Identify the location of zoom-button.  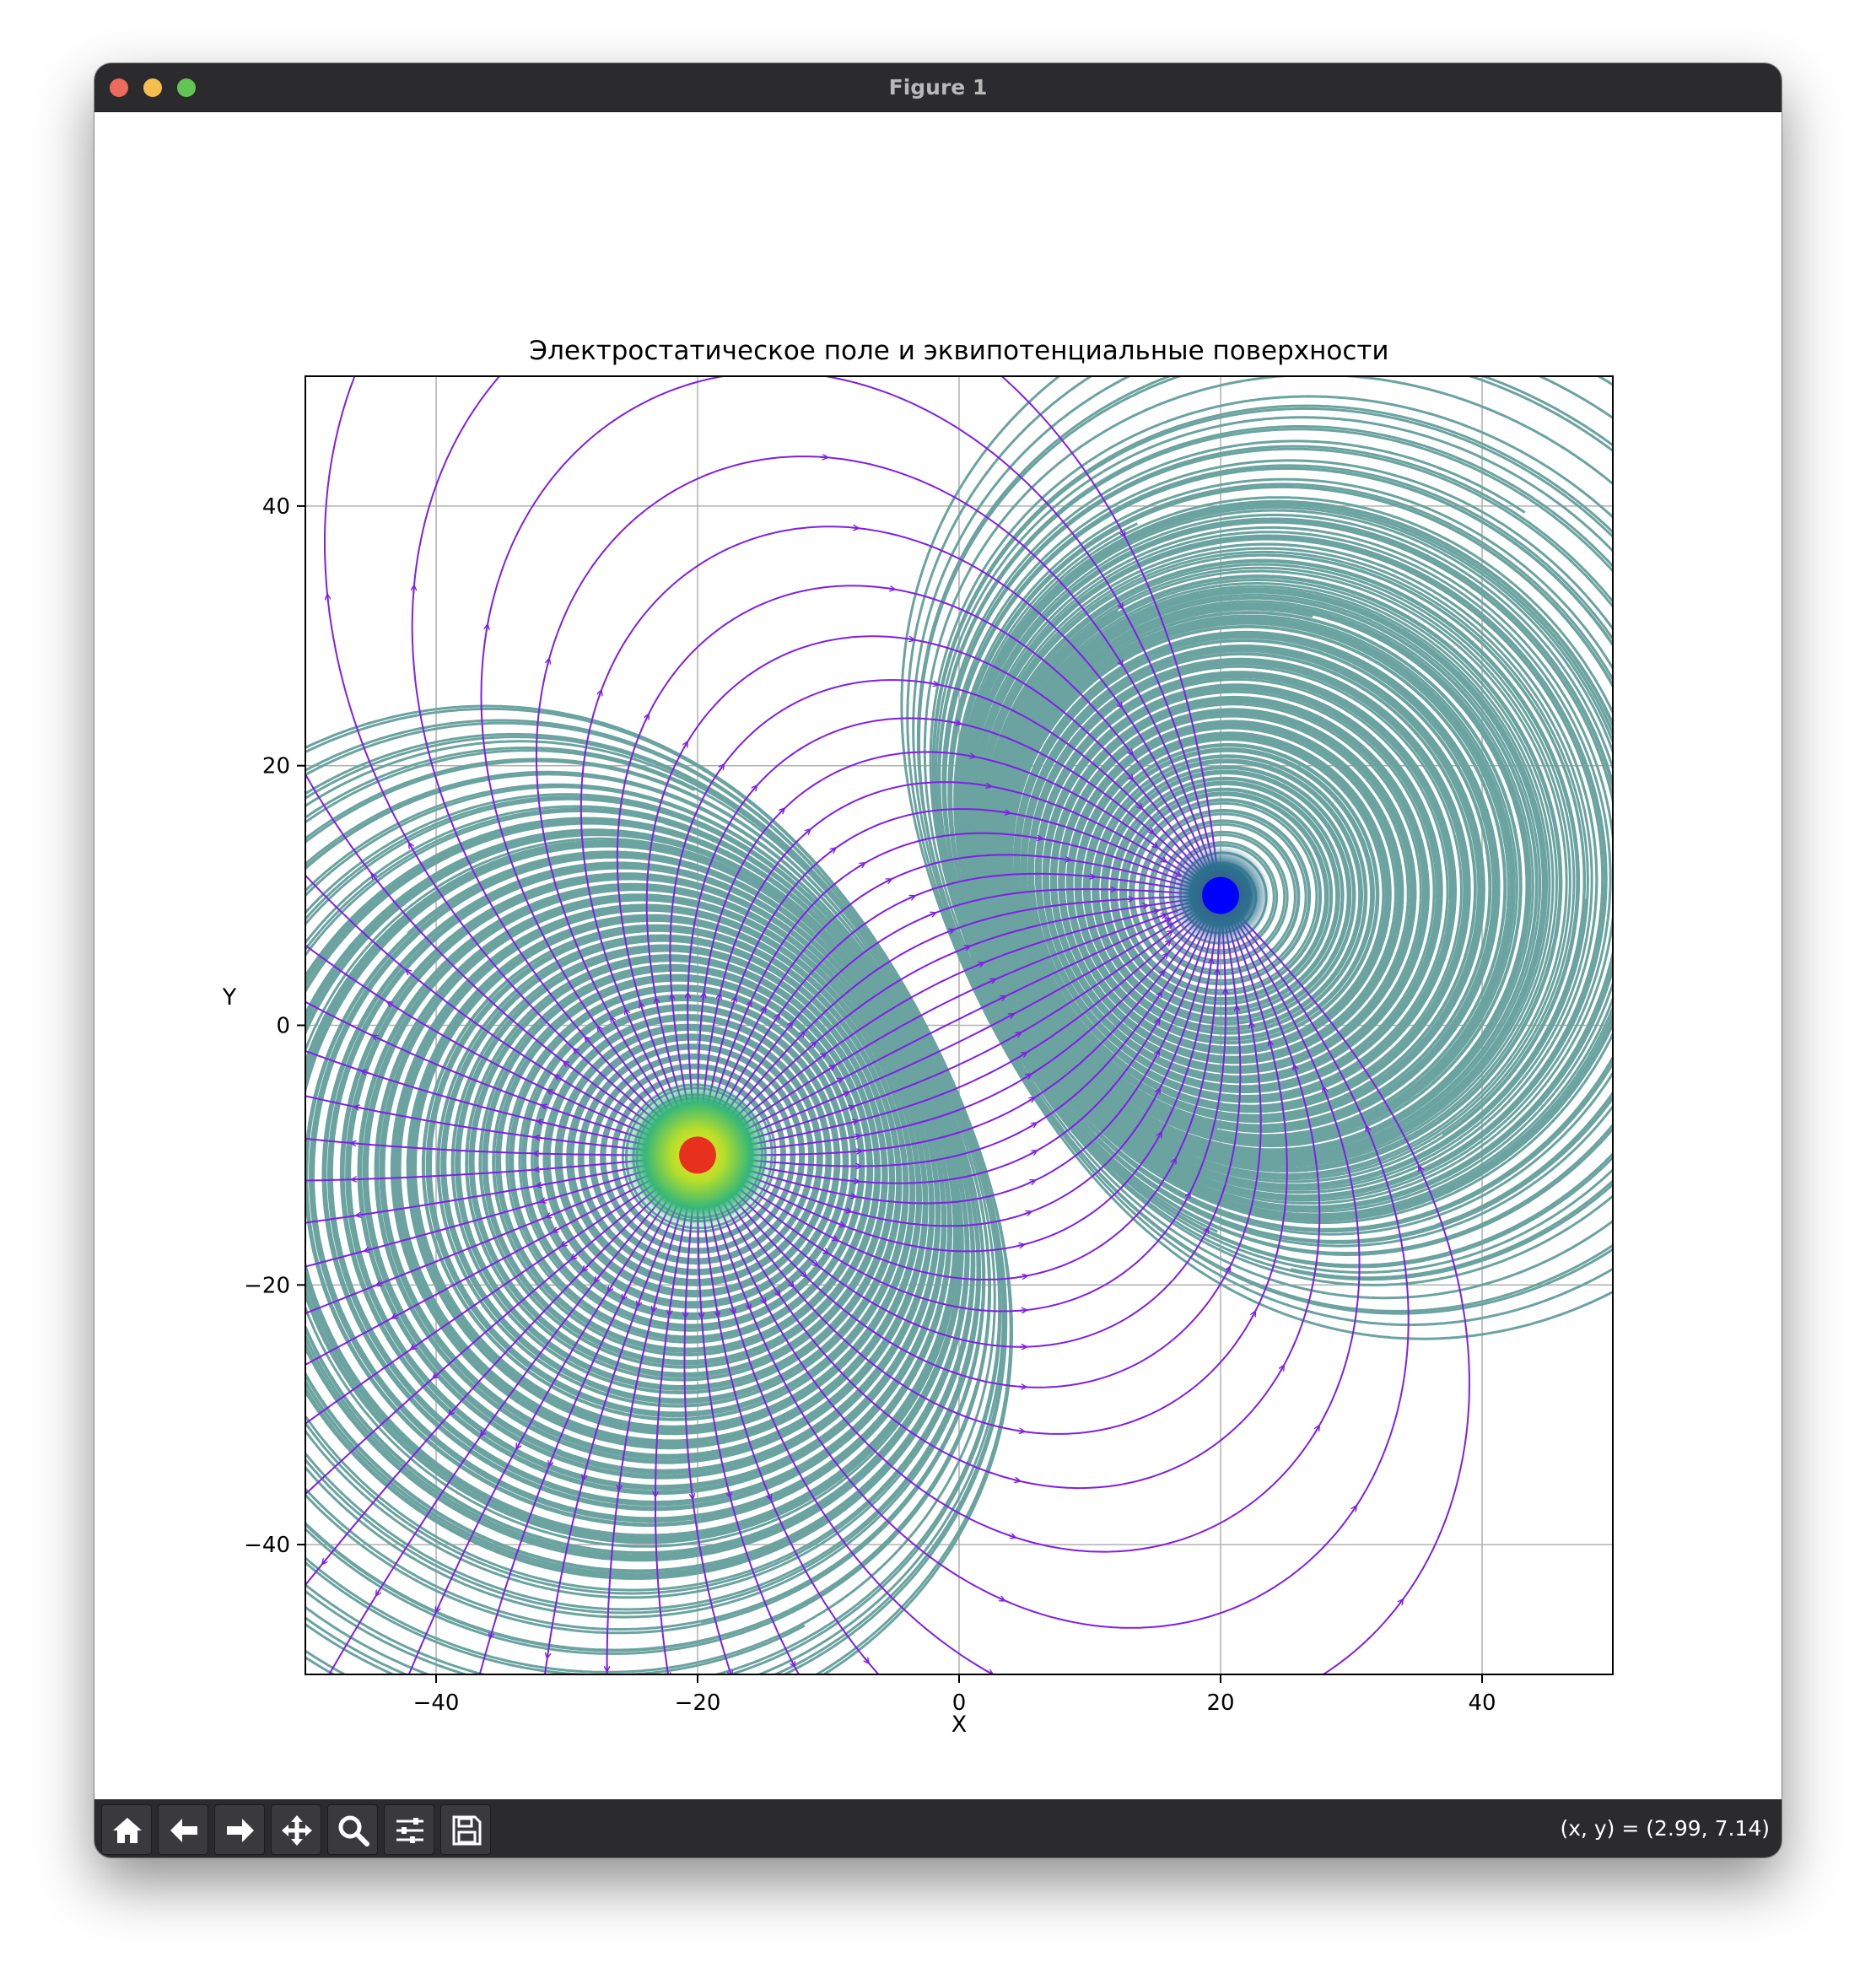
(352, 1830).